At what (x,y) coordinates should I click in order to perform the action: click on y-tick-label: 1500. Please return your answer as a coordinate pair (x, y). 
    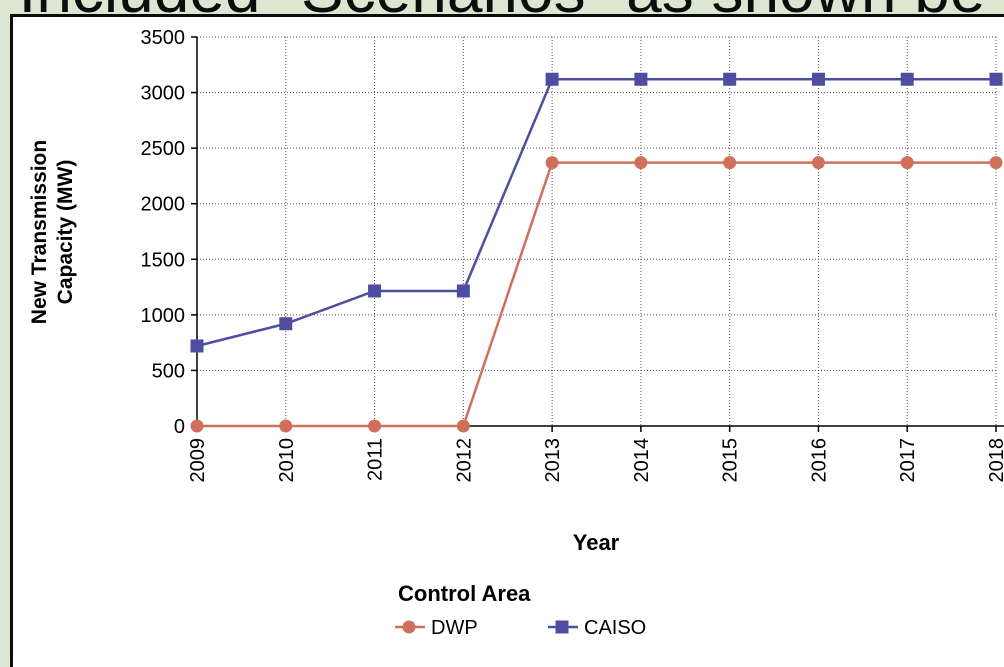
    Looking at the image, I should click on (163, 260).